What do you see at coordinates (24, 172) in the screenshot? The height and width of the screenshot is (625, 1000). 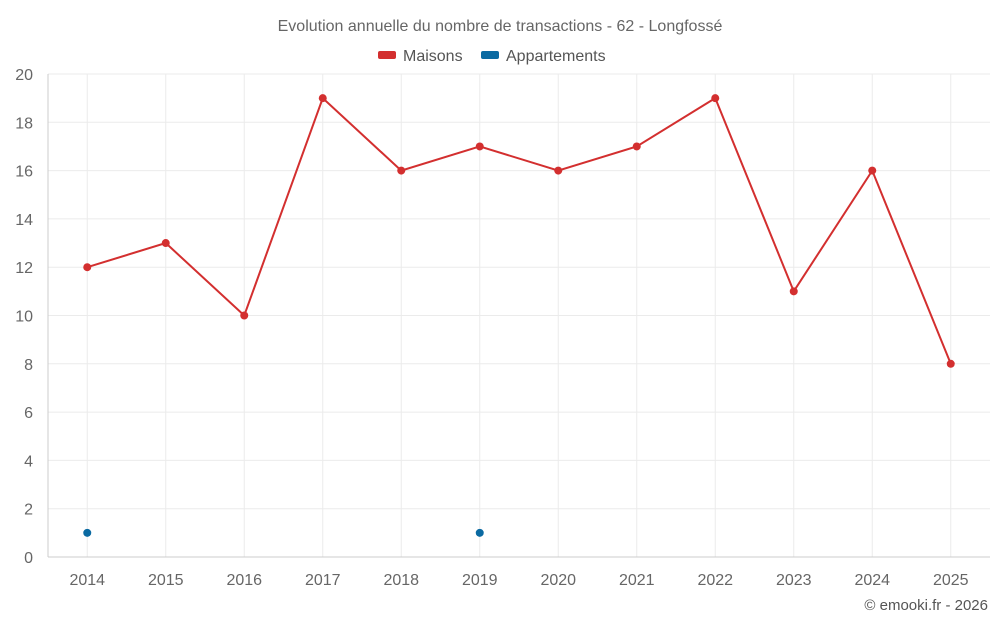 I see `y-tick-label: 16` at bounding box center [24, 172].